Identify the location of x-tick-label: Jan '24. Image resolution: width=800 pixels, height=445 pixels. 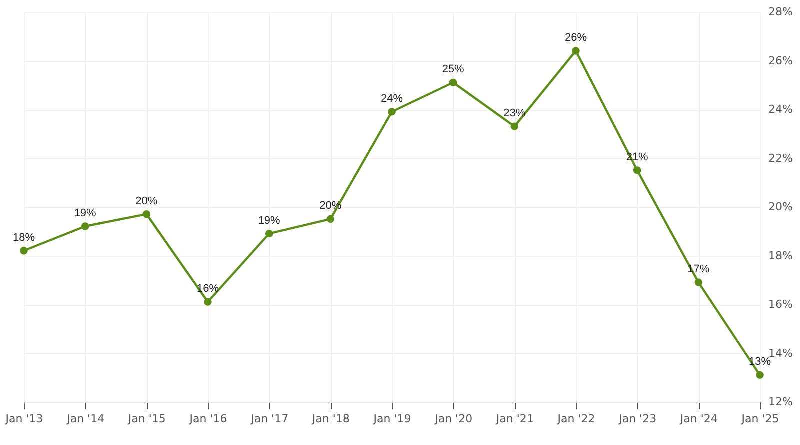
(698, 419).